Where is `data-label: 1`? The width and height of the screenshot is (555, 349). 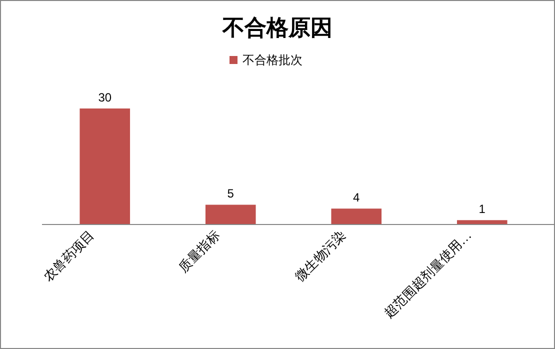 data-label: 1 is located at coordinates (482, 209).